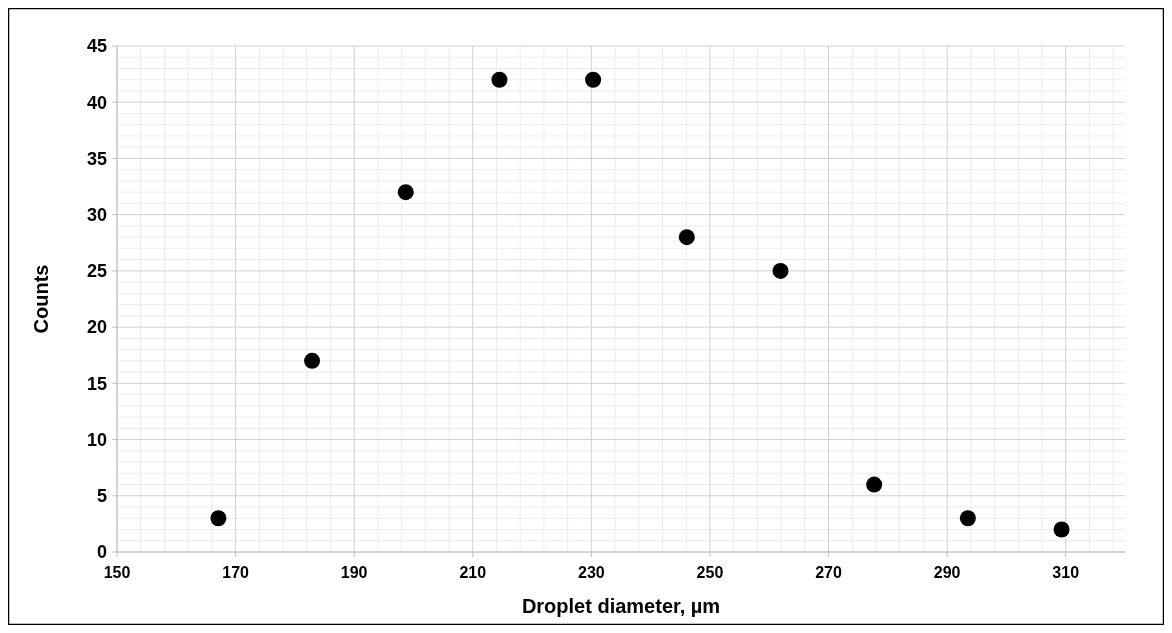 This screenshot has width=1172, height=633. Describe the element at coordinates (473, 572) in the screenshot. I see `x-tick-label: 210` at that location.